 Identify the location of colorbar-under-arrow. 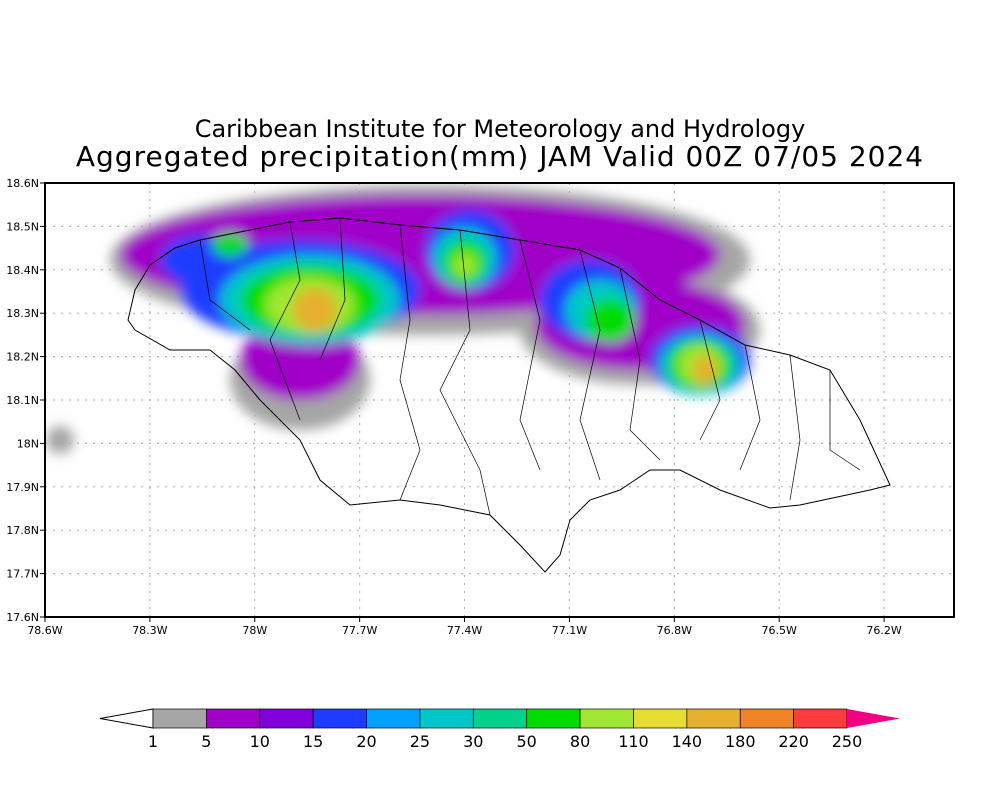
(126, 718).